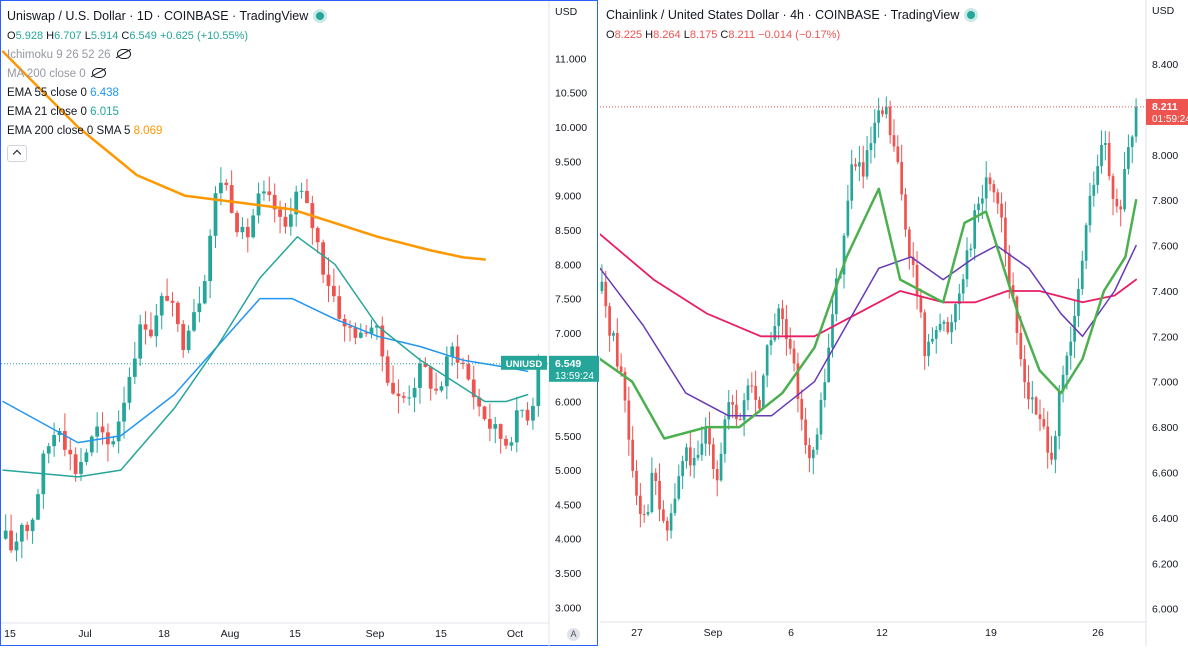 The image size is (1188, 654). Describe the element at coordinates (165, 55) in the screenshot. I see `indicator-ichimoku: Ichimoku 9 26 52 26` at that location.